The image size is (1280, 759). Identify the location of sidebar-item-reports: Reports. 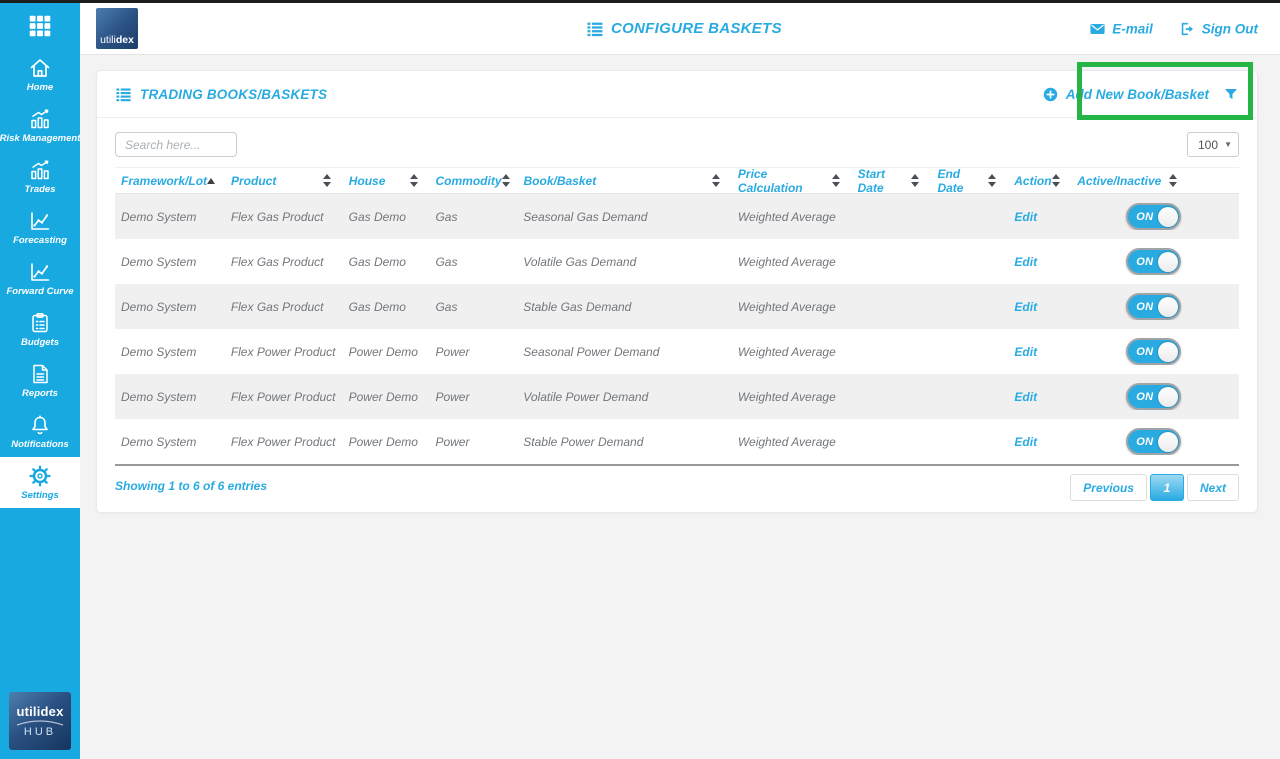
(40, 380).